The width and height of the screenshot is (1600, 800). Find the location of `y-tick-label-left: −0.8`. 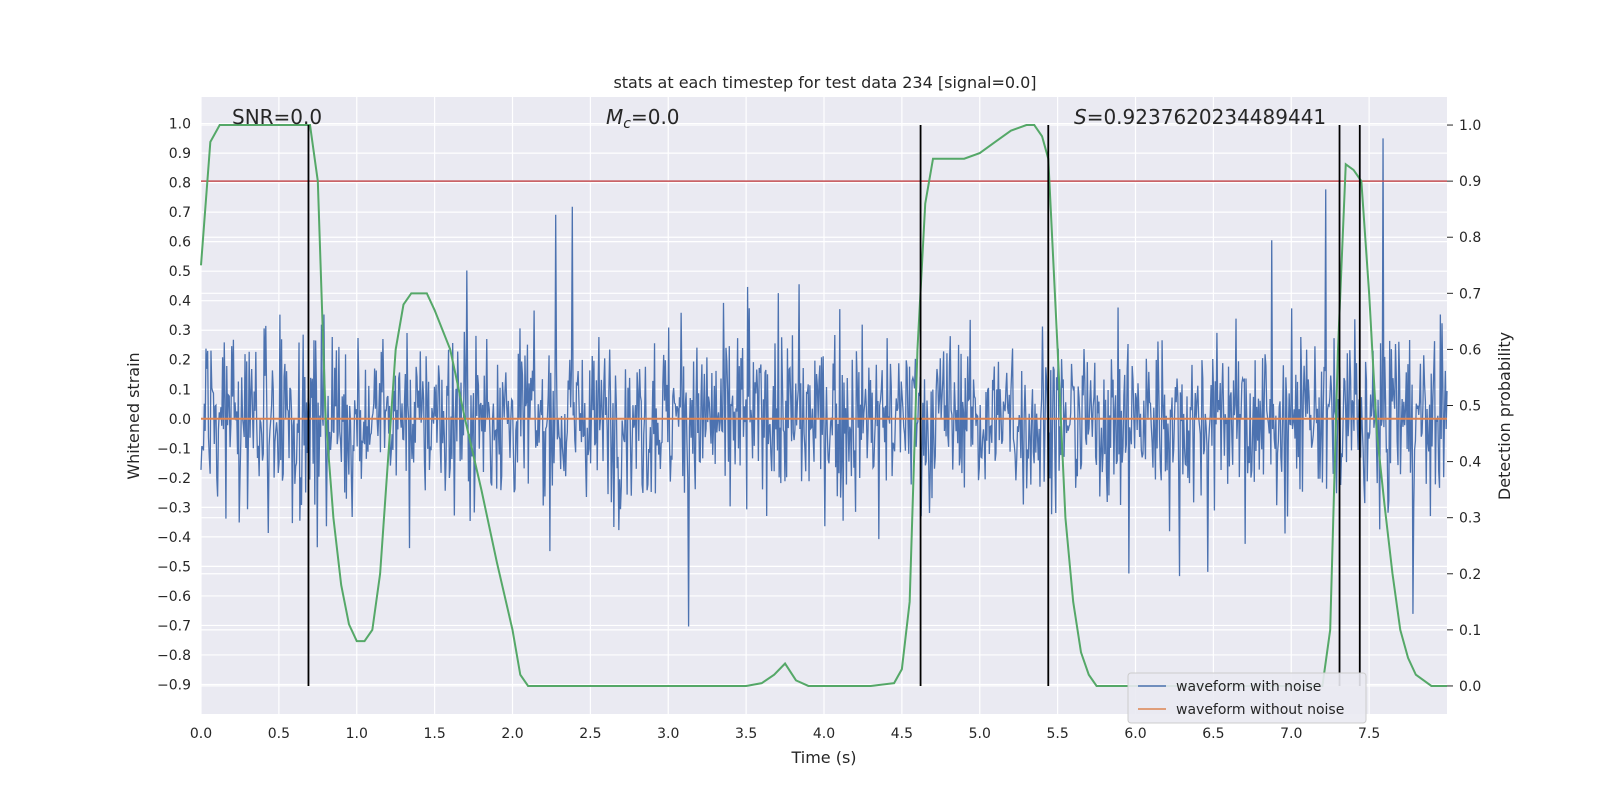

y-tick-label-left: −0.8 is located at coordinates (174, 656).